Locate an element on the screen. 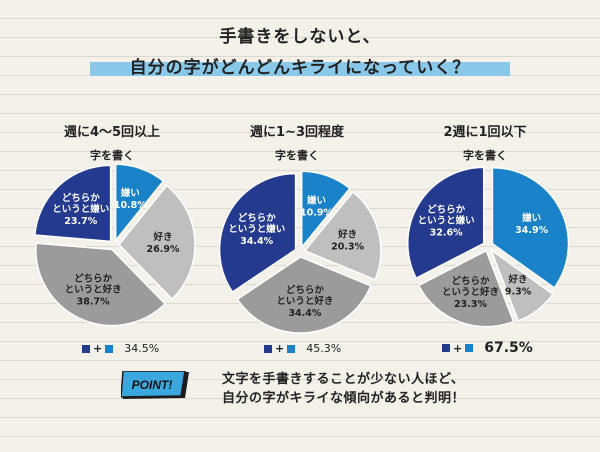 This screenshot has width=600, height=452. chart-3-header: 2週に1回以下 字を書く is located at coordinates (485, 142).